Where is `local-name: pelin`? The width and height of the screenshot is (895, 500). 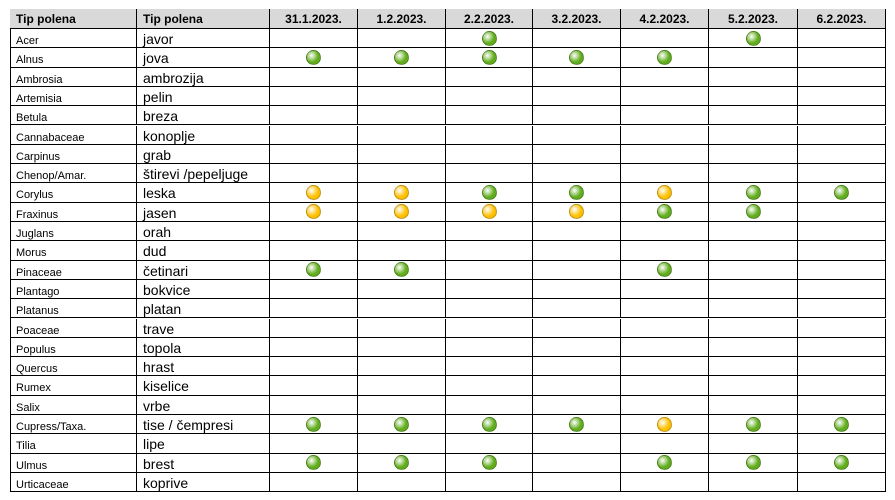 local-name: pelin is located at coordinates (203, 96).